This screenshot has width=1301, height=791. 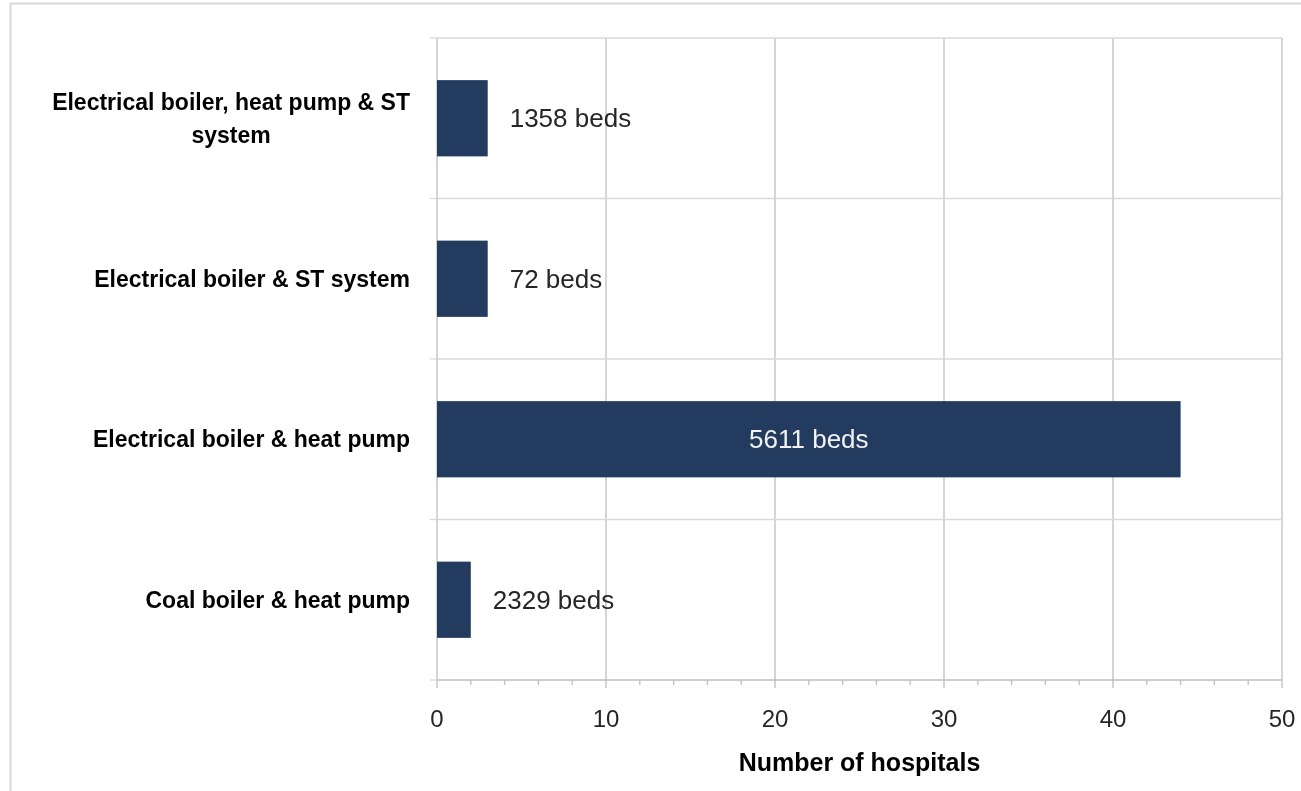 What do you see at coordinates (231, 118) in the screenshot?
I see `y-tick-label: Electrical boiler, heat pump & ST system` at bounding box center [231, 118].